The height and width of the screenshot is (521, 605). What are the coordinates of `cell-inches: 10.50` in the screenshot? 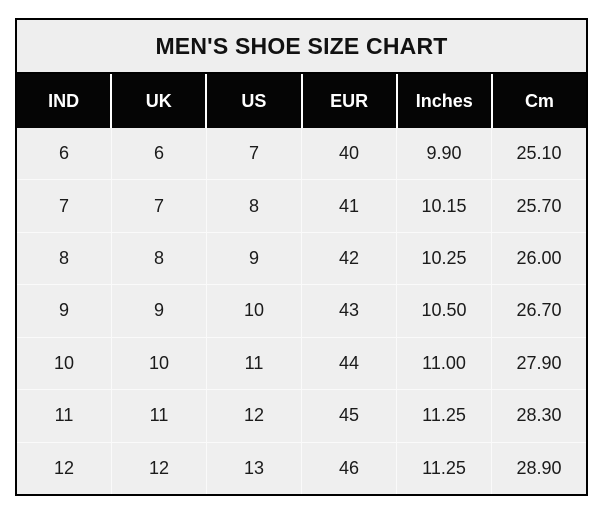 It's located at (444, 311).